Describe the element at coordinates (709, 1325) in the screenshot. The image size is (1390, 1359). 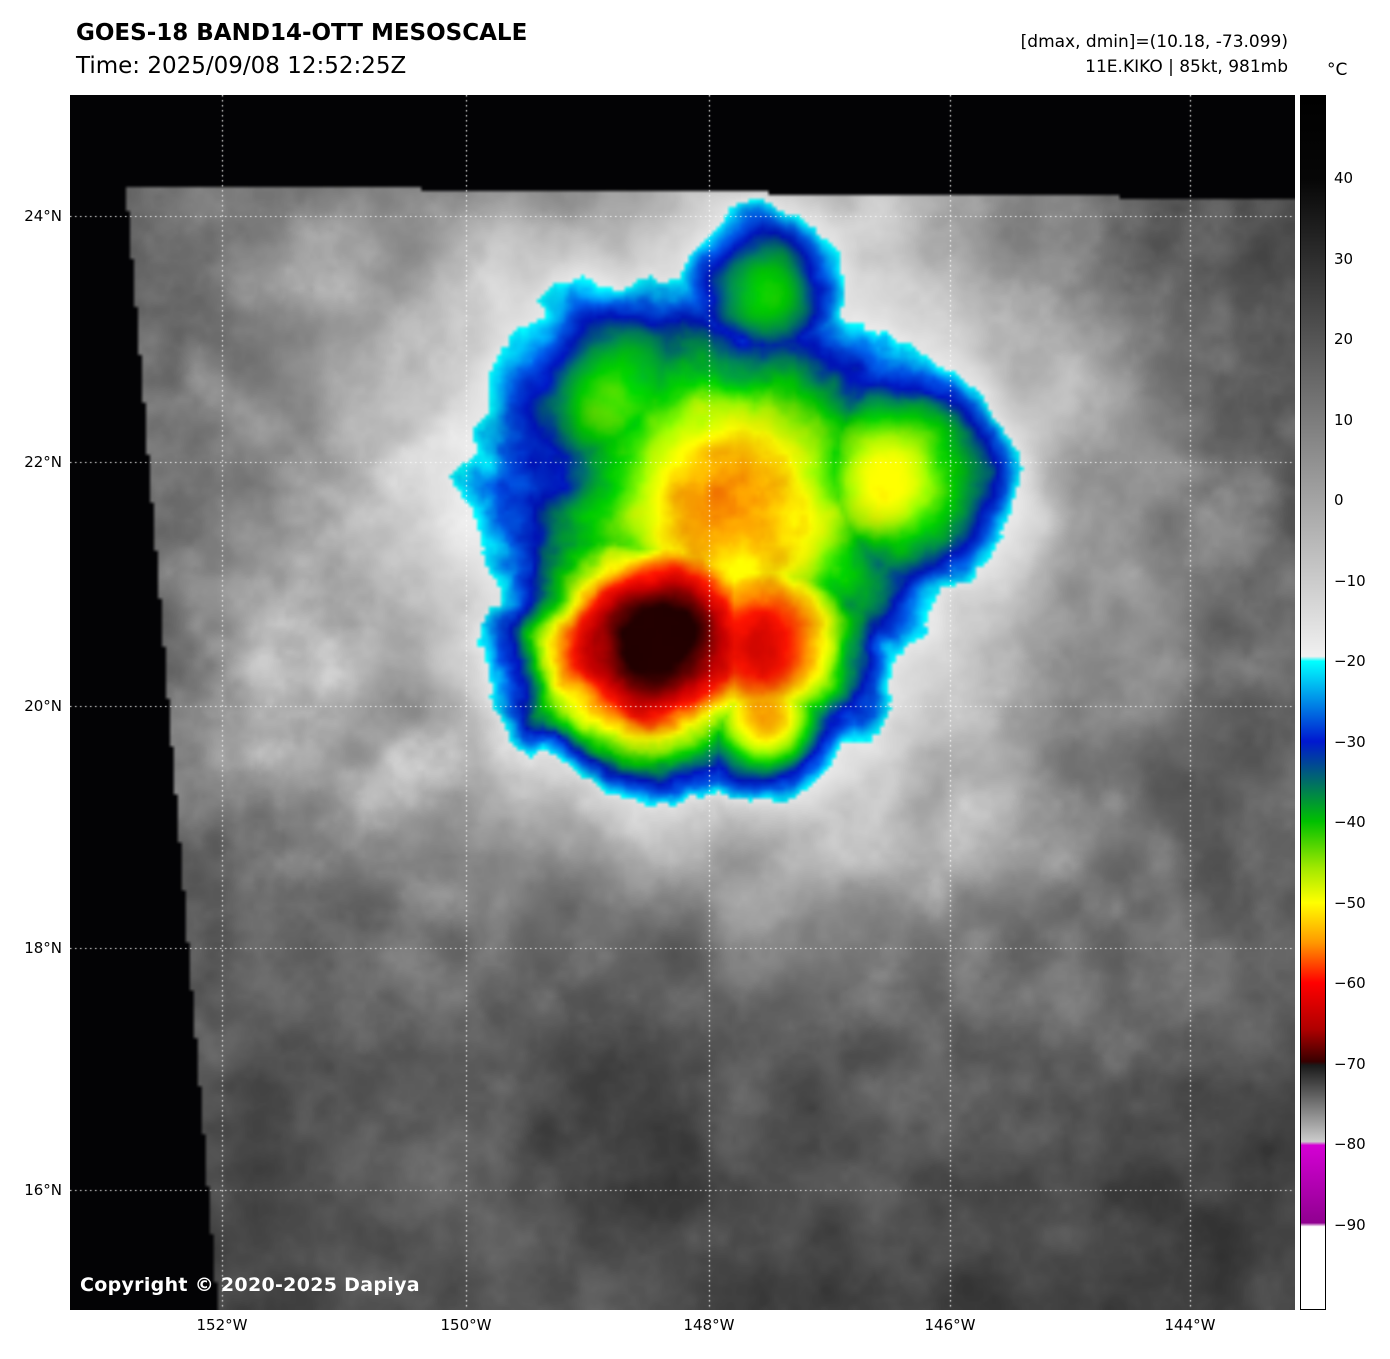
I see `lon-label: 148°W` at that location.